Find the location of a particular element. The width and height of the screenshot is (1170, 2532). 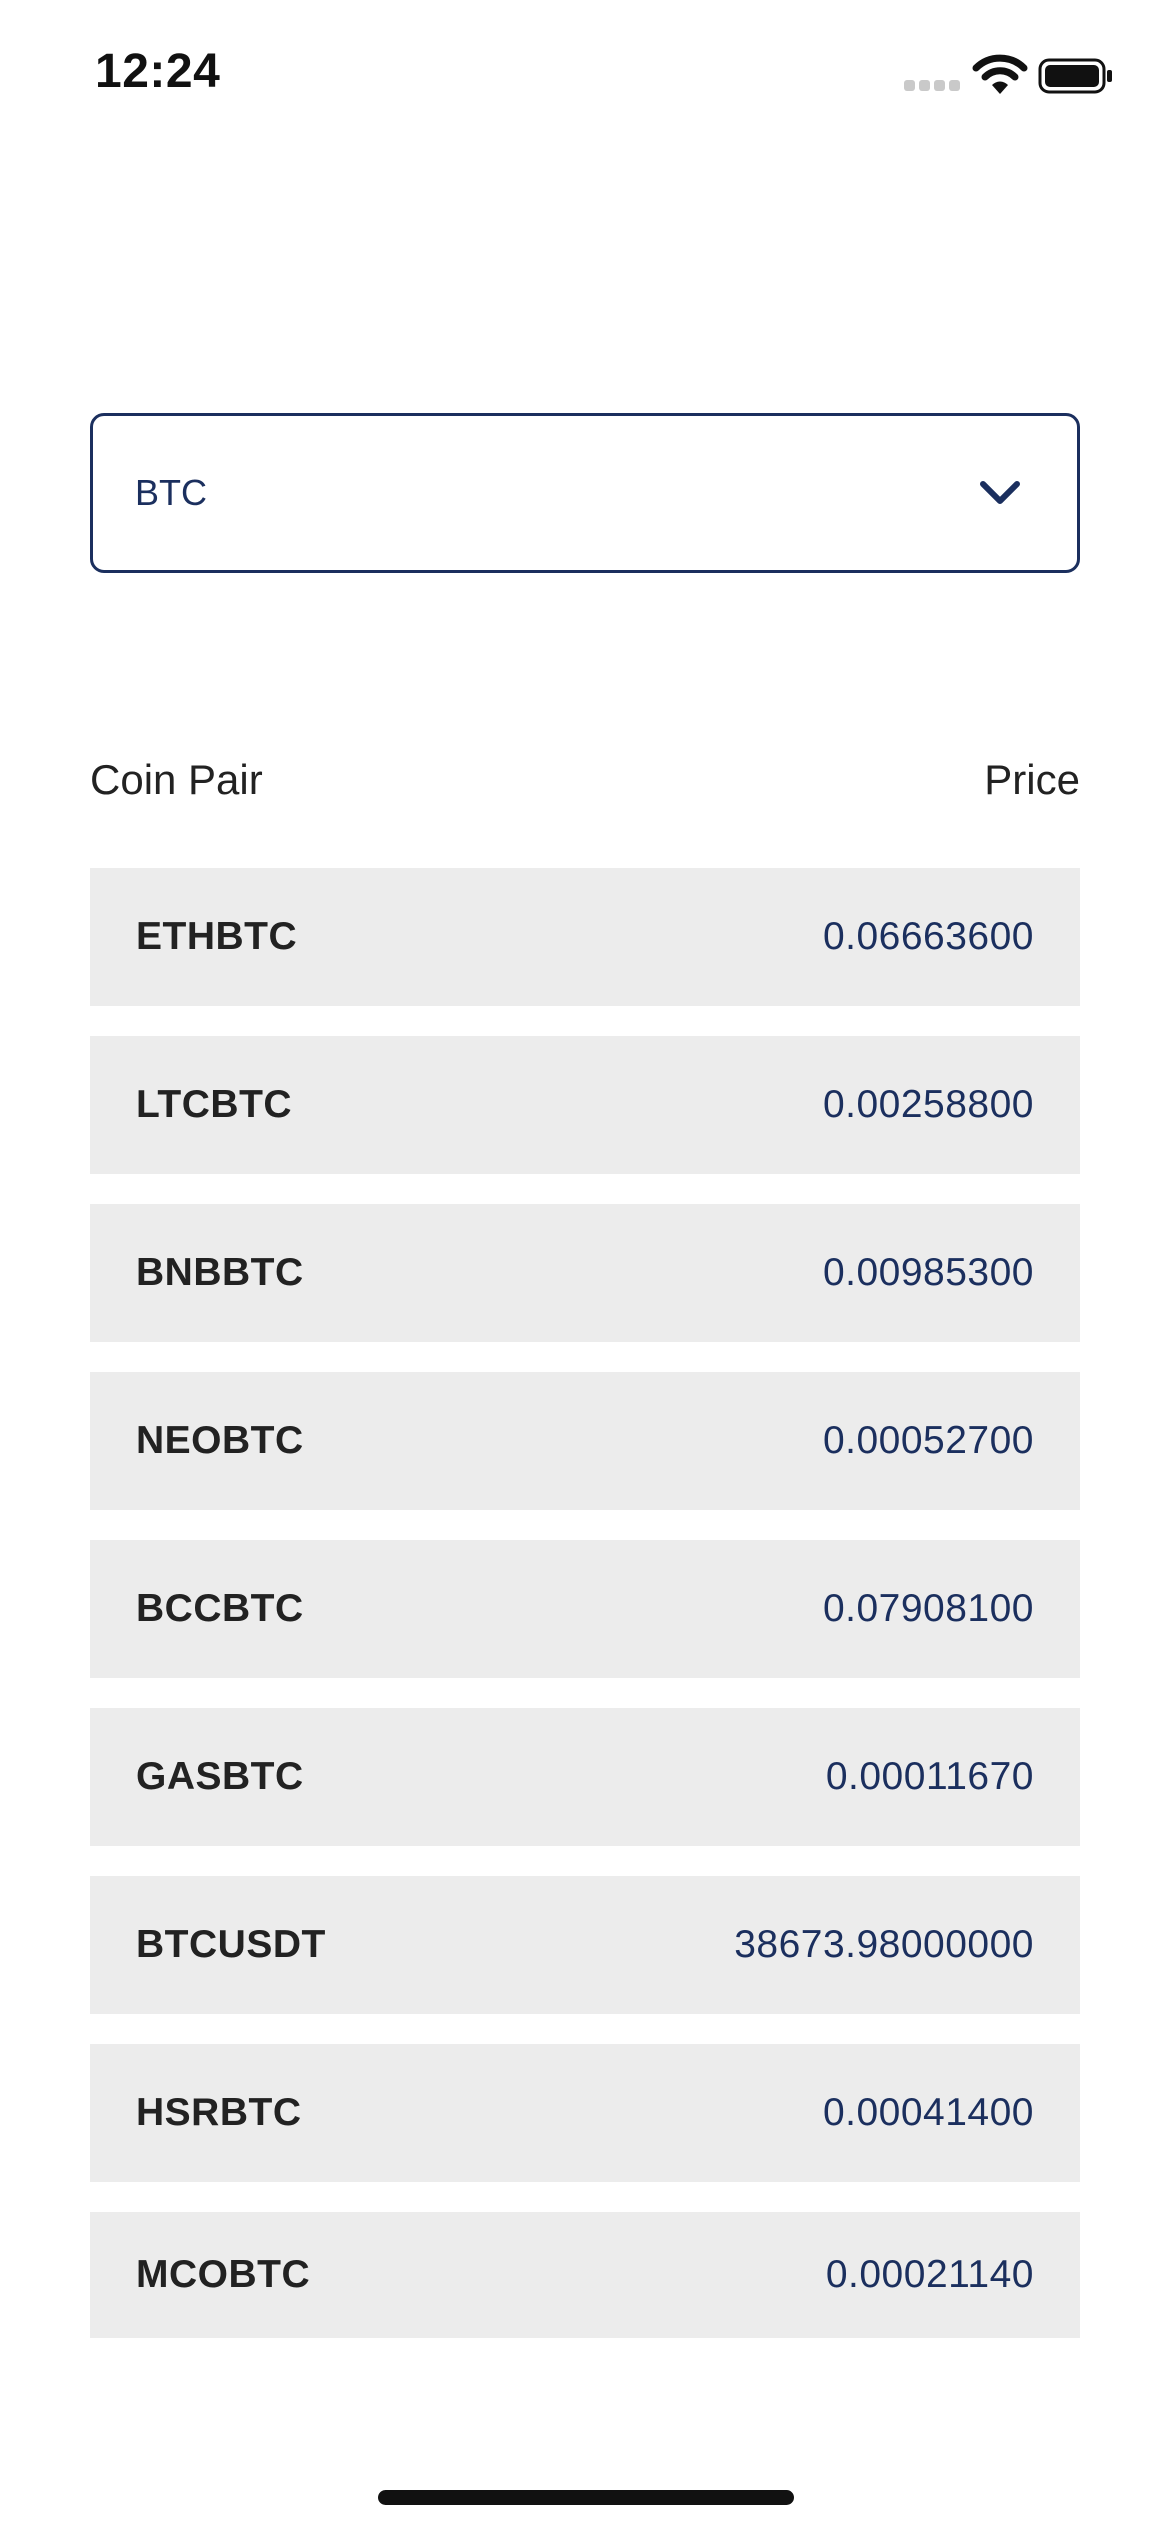

coin-price-value: 0.07908100 is located at coordinates (928, 1608).